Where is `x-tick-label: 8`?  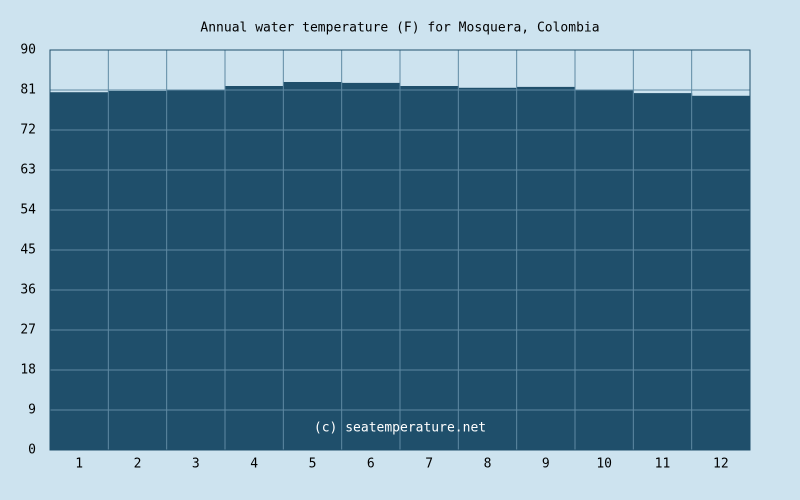 x-tick-label: 8 is located at coordinates (488, 464).